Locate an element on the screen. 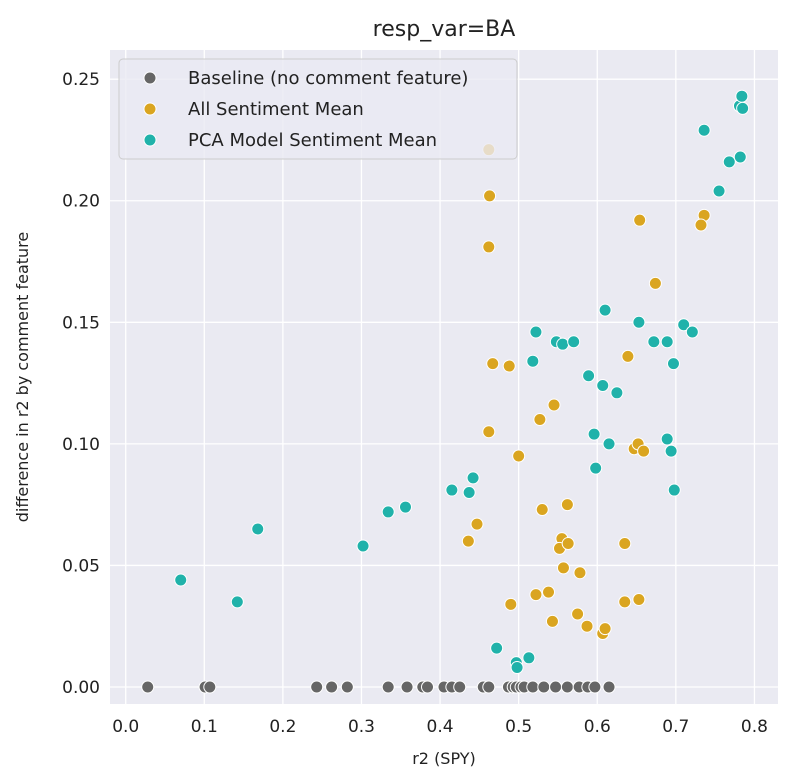 The image size is (791, 781). x-tick-label: 0.1 is located at coordinates (204, 727).